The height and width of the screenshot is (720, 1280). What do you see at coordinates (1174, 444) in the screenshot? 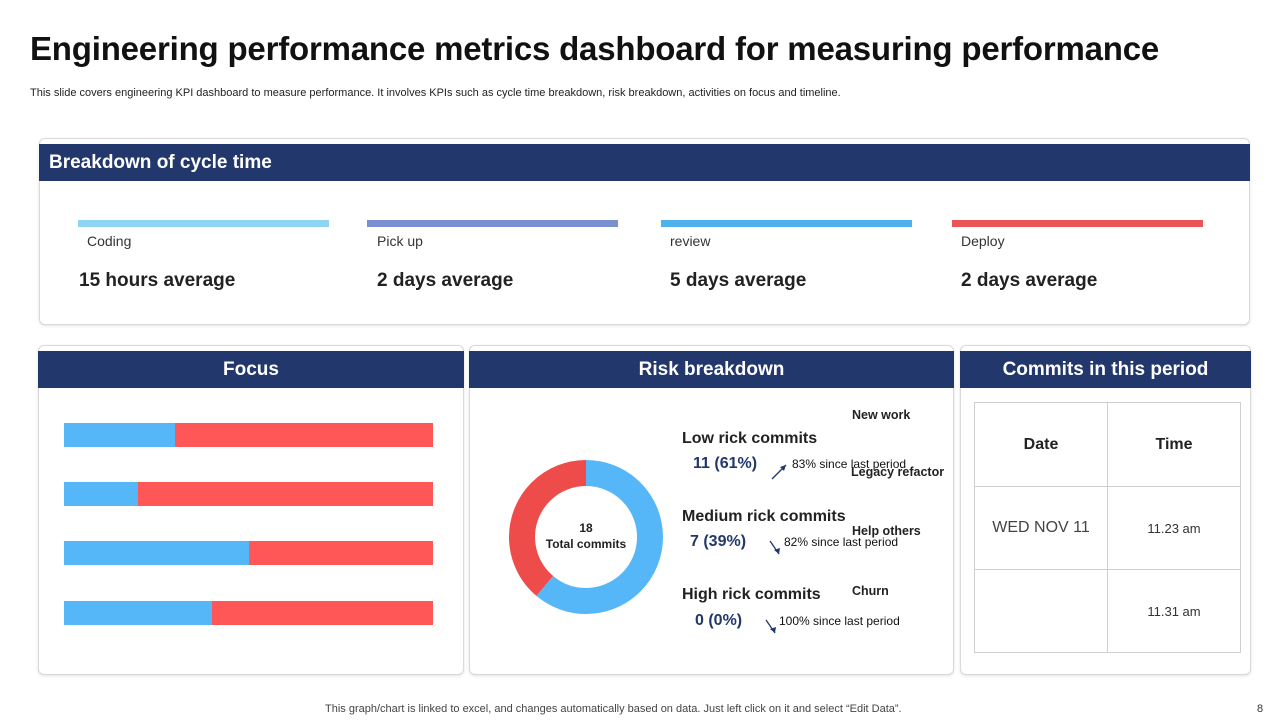
I see `column-header-time: Time` at bounding box center [1174, 444].